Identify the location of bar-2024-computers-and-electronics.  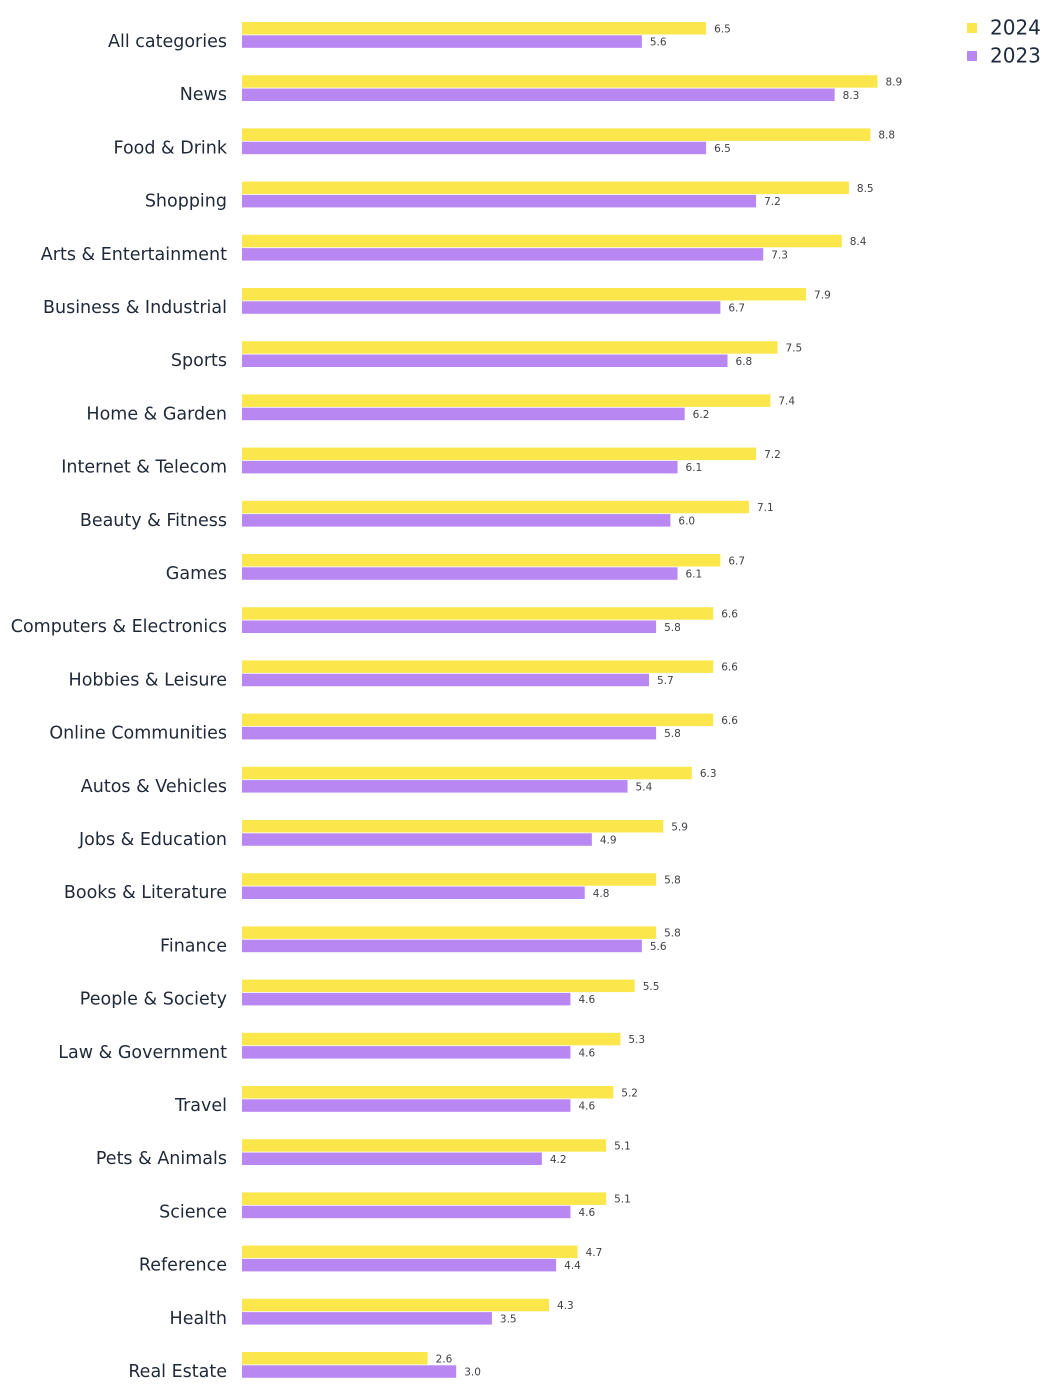
(478, 613).